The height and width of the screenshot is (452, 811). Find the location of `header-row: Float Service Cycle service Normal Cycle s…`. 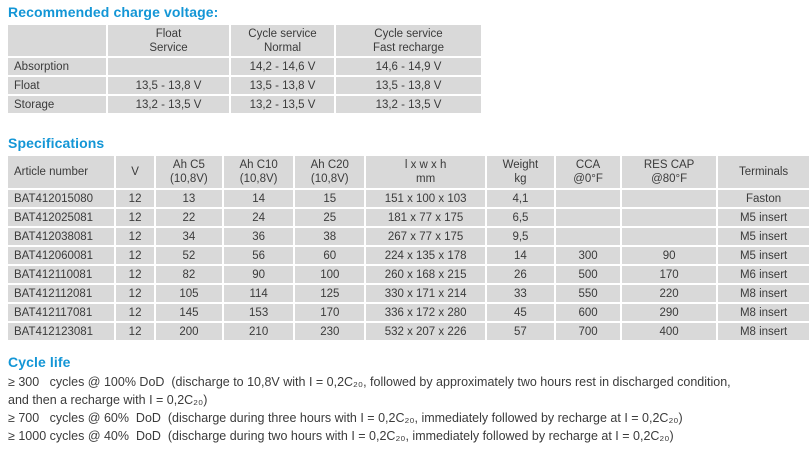

header-row: Float Service Cycle service Normal Cycle s… is located at coordinates (244, 40).